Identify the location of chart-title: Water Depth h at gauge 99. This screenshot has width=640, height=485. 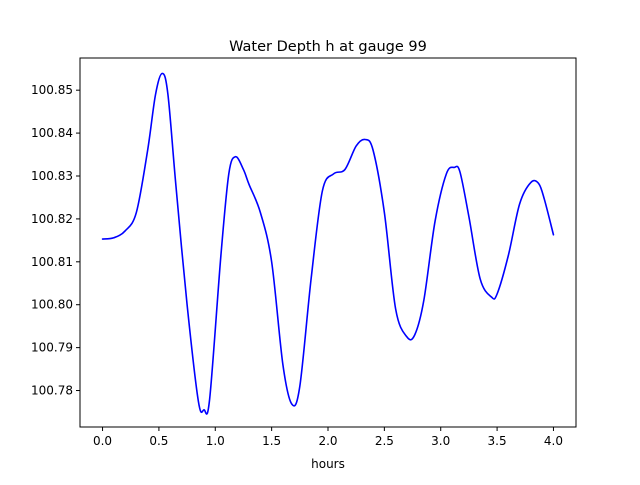
(328, 47).